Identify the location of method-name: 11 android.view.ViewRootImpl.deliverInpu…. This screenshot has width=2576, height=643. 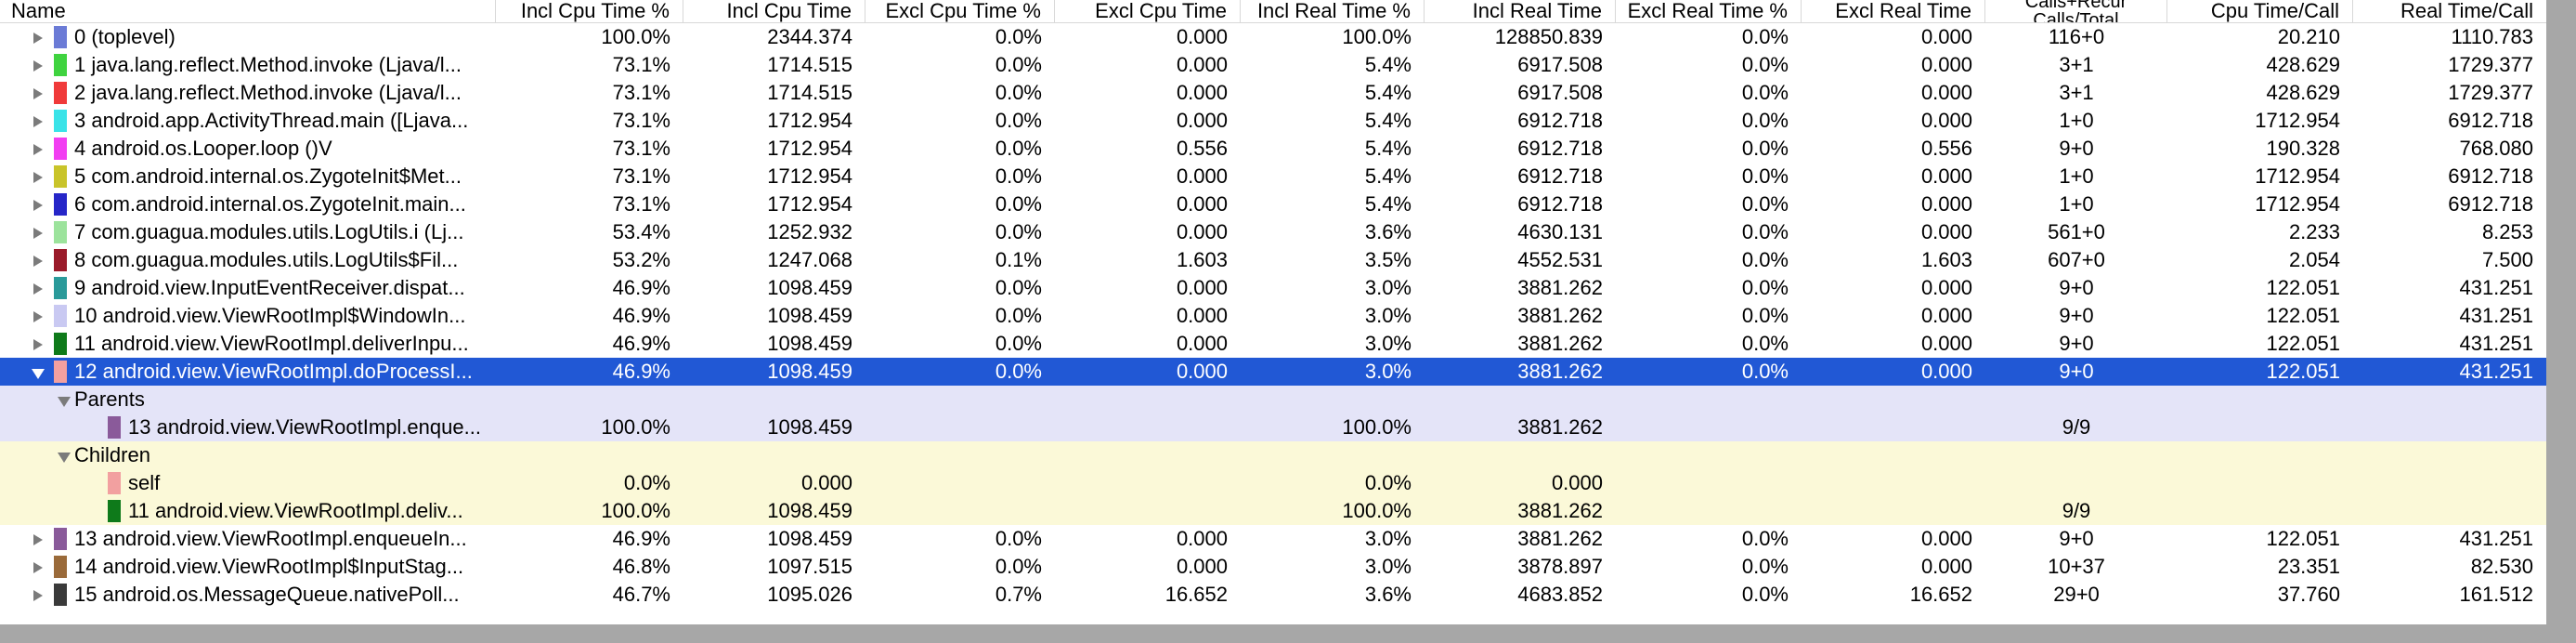
(271, 343).